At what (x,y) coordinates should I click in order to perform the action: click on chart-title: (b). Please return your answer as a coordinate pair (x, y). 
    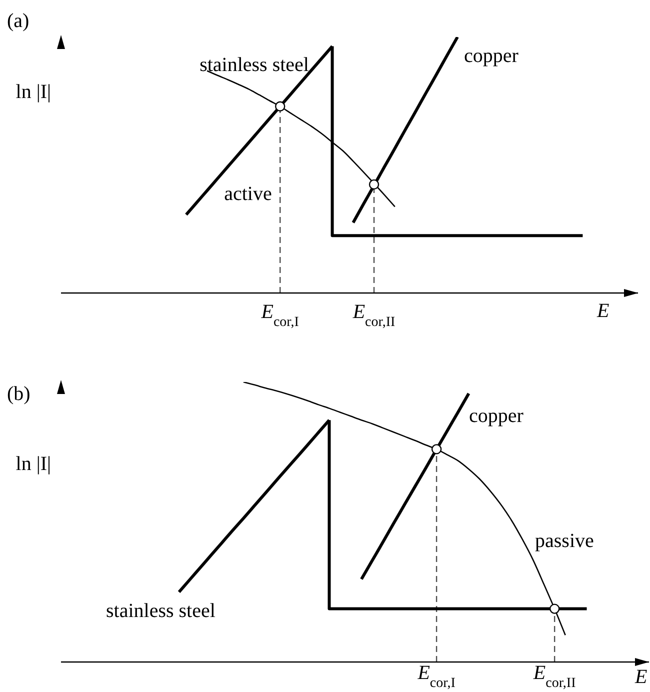
    Looking at the image, I should click on (18, 394).